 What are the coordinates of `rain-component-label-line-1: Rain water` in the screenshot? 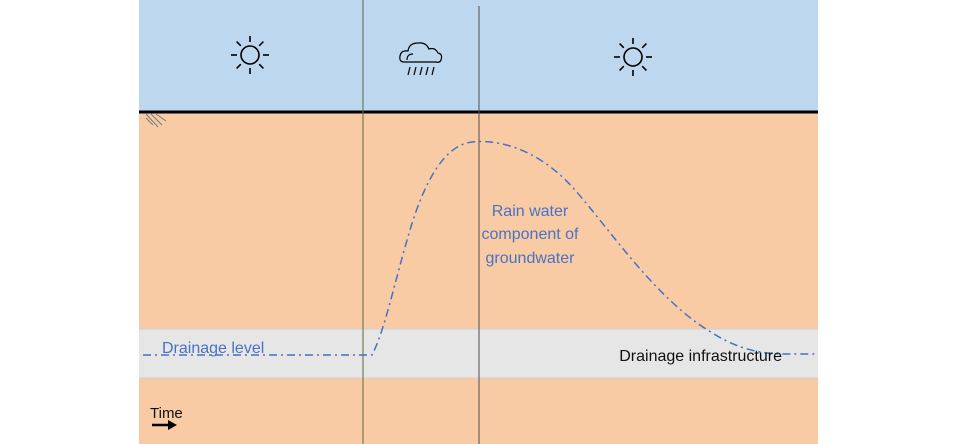 It's located at (530, 211).